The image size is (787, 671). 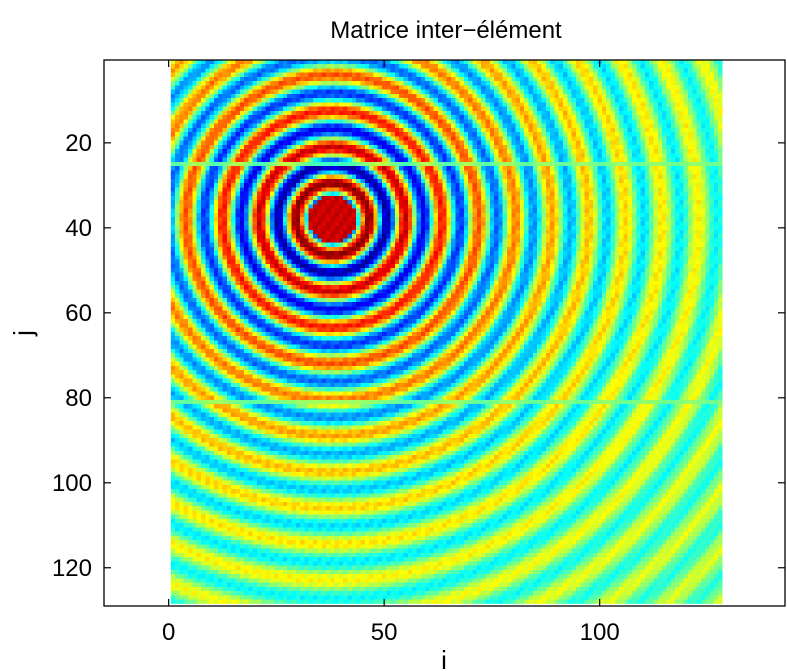 I want to click on y-axis-label: j, so click(x=23, y=333).